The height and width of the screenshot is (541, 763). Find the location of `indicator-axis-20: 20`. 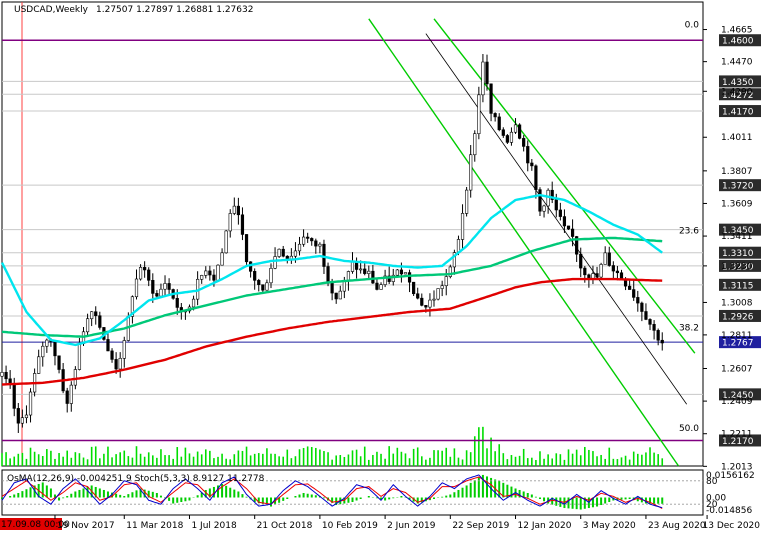

indicator-axis-20: 20 is located at coordinates (712, 505).